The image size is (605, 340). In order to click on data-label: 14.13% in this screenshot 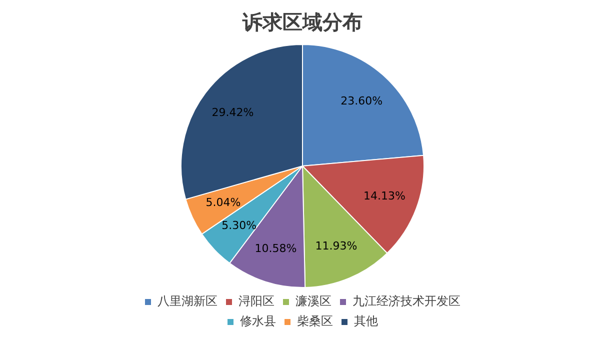, I will do `click(385, 195)`.